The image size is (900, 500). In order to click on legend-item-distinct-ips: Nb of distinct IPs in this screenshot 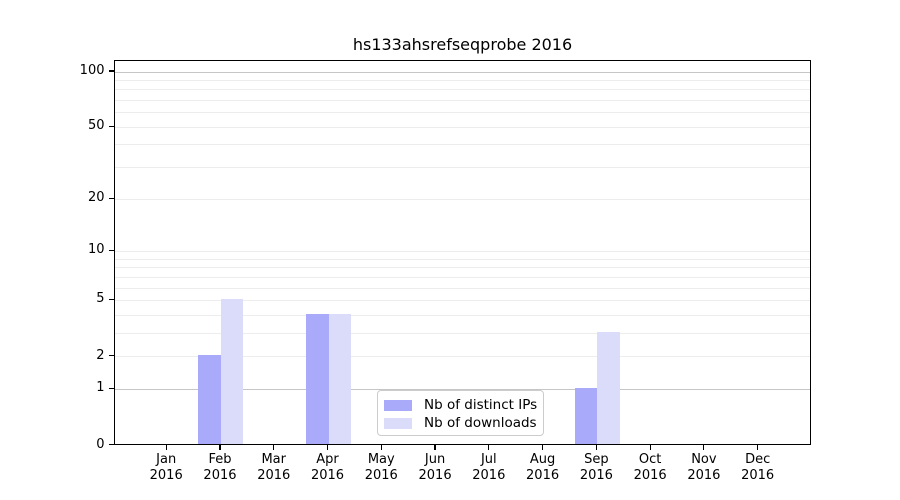, I will do `click(463, 405)`.